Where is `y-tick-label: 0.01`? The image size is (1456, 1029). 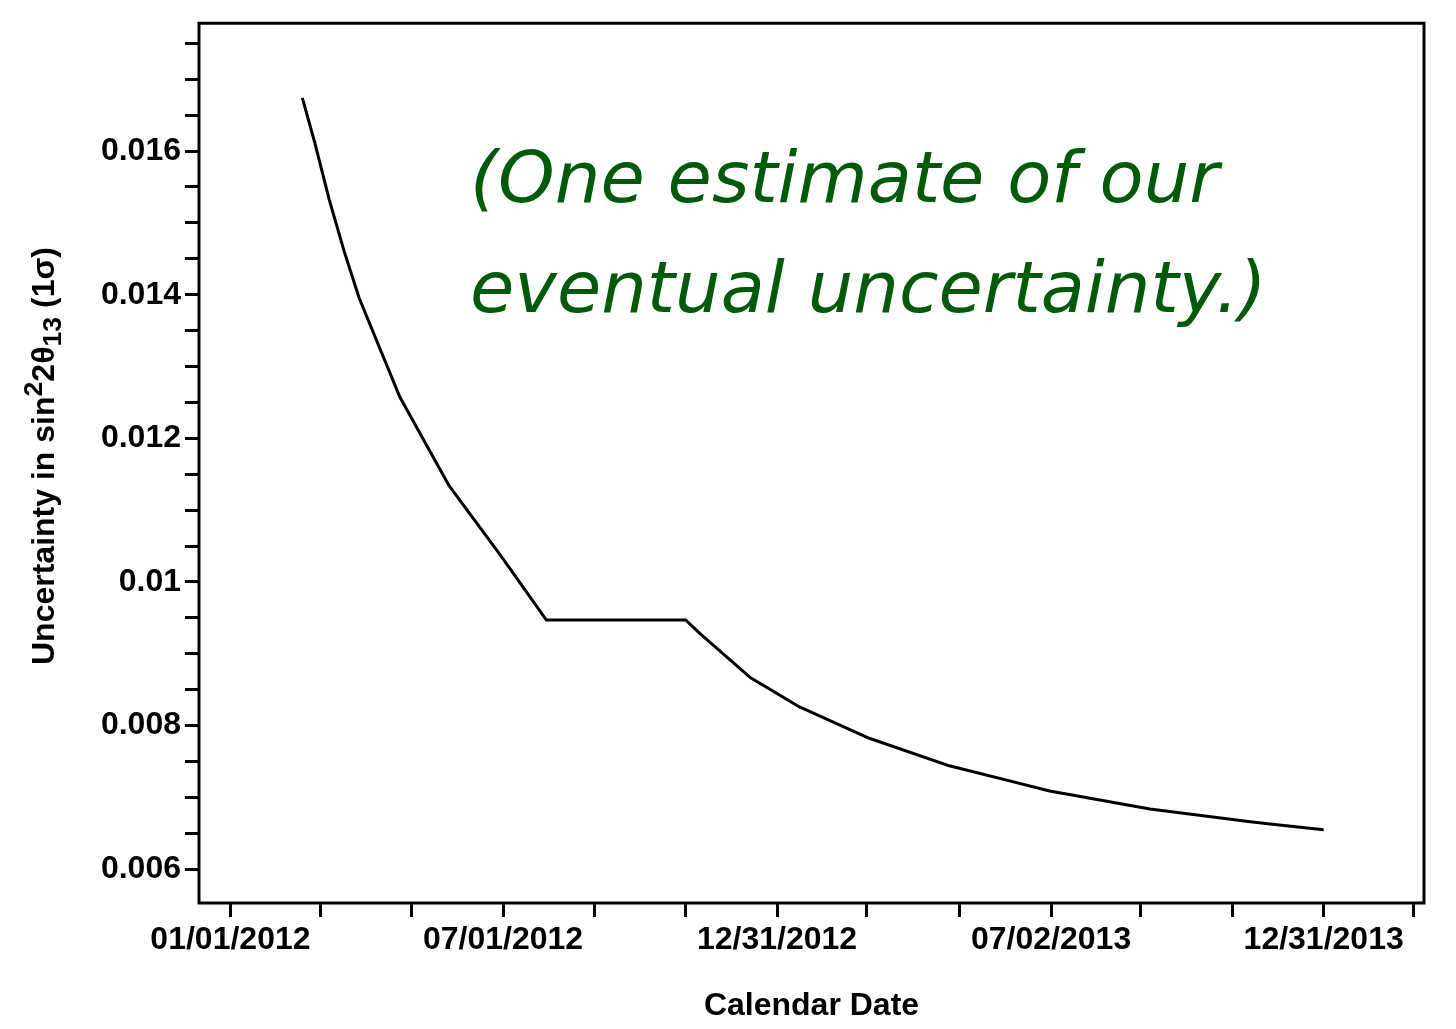 y-tick-label: 0.01 is located at coordinates (149, 579).